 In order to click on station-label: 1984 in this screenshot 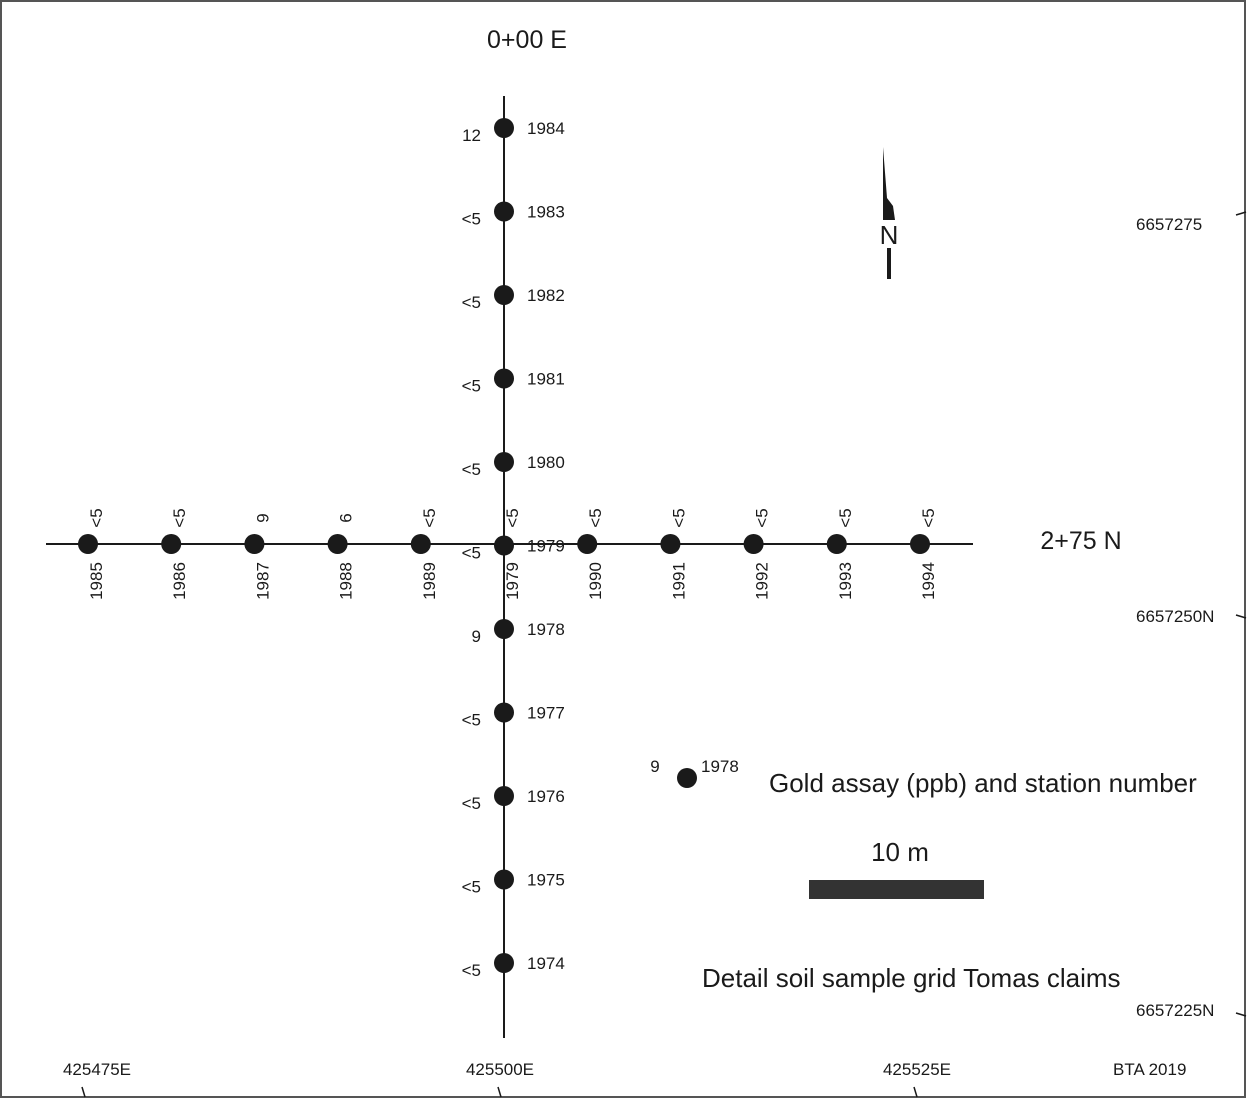, I will do `click(546, 128)`.